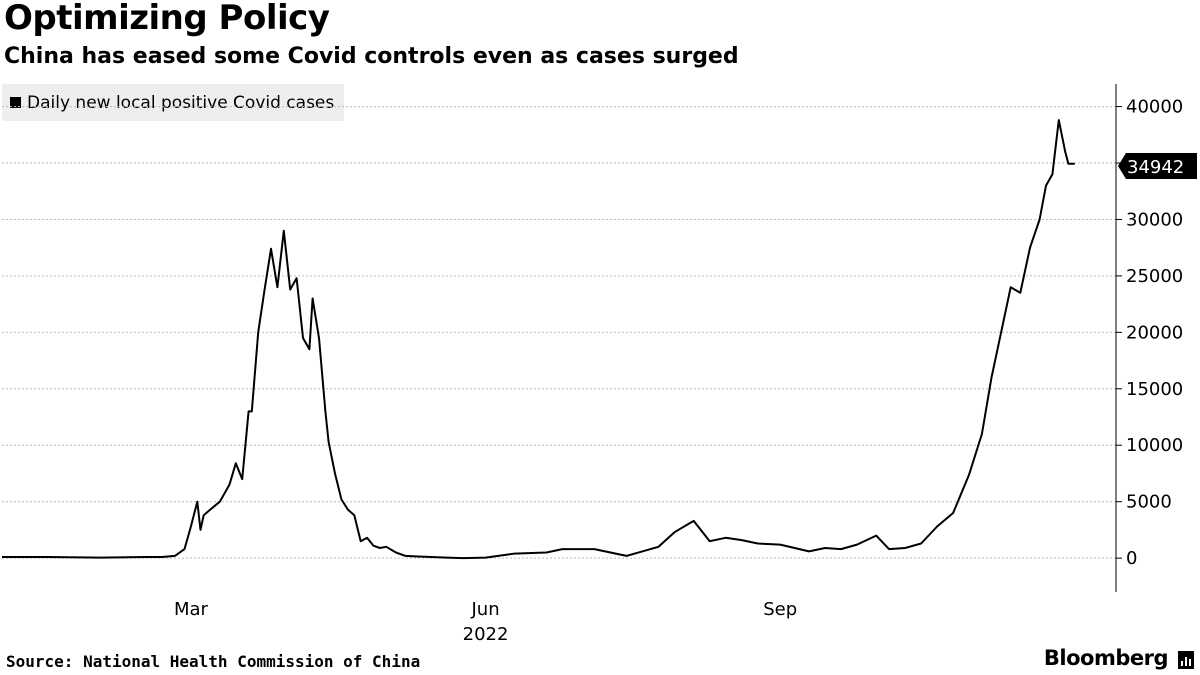  Describe the element at coordinates (1154, 107) in the screenshot. I see `y-tick-label: 40000` at that location.